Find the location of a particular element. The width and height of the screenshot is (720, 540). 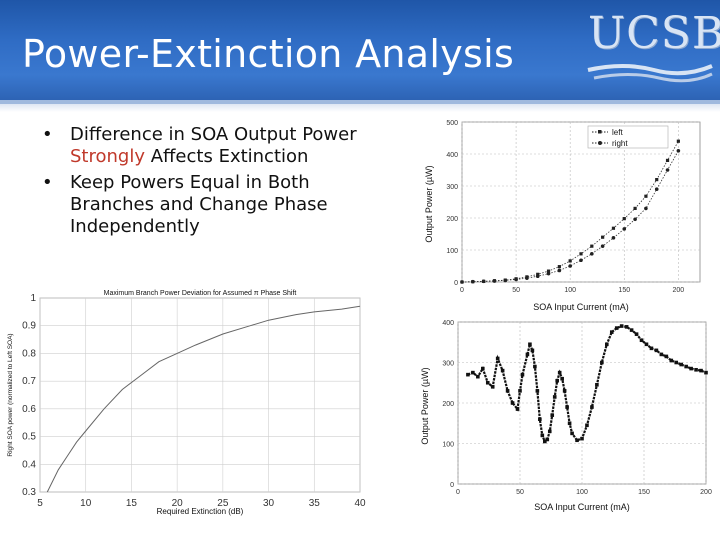

power-x-label: SOA Input Current (mA) is located at coordinates (581, 307).